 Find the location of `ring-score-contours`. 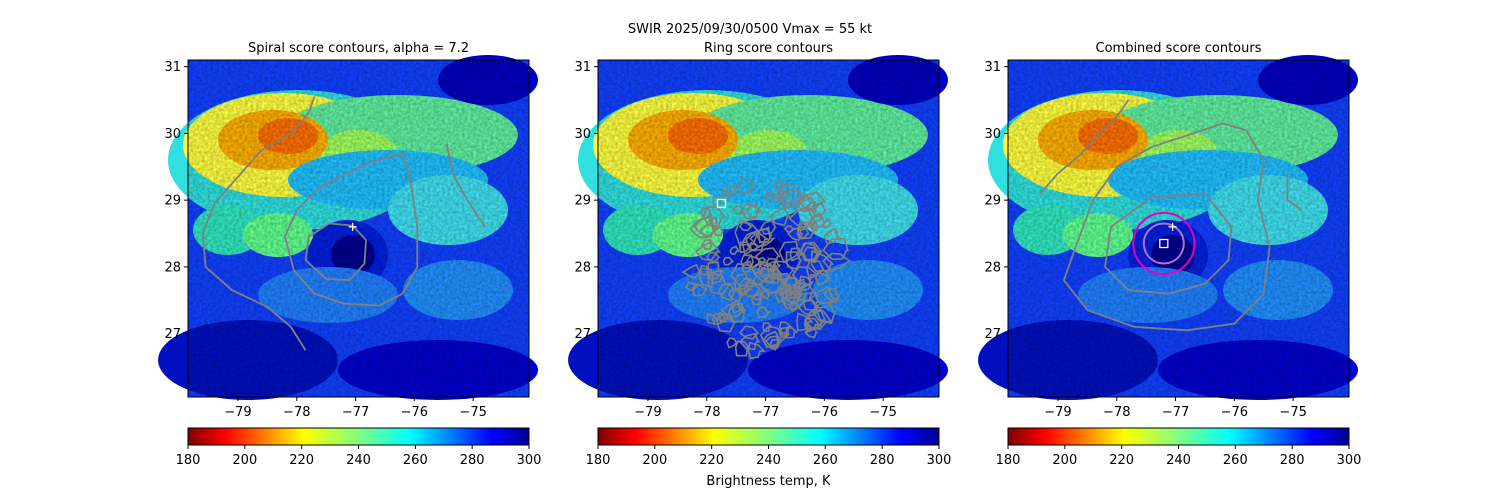

ring-score-contours is located at coordinates (766, 269).